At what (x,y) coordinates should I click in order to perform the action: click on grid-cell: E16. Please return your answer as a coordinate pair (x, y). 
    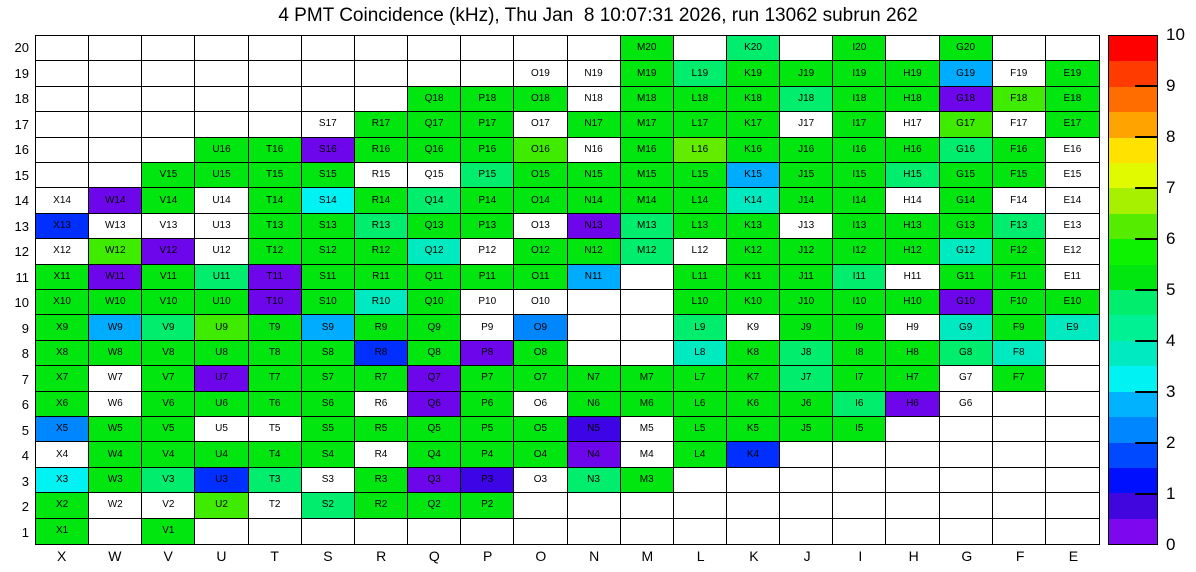
    Looking at the image, I should click on (1072, 150).